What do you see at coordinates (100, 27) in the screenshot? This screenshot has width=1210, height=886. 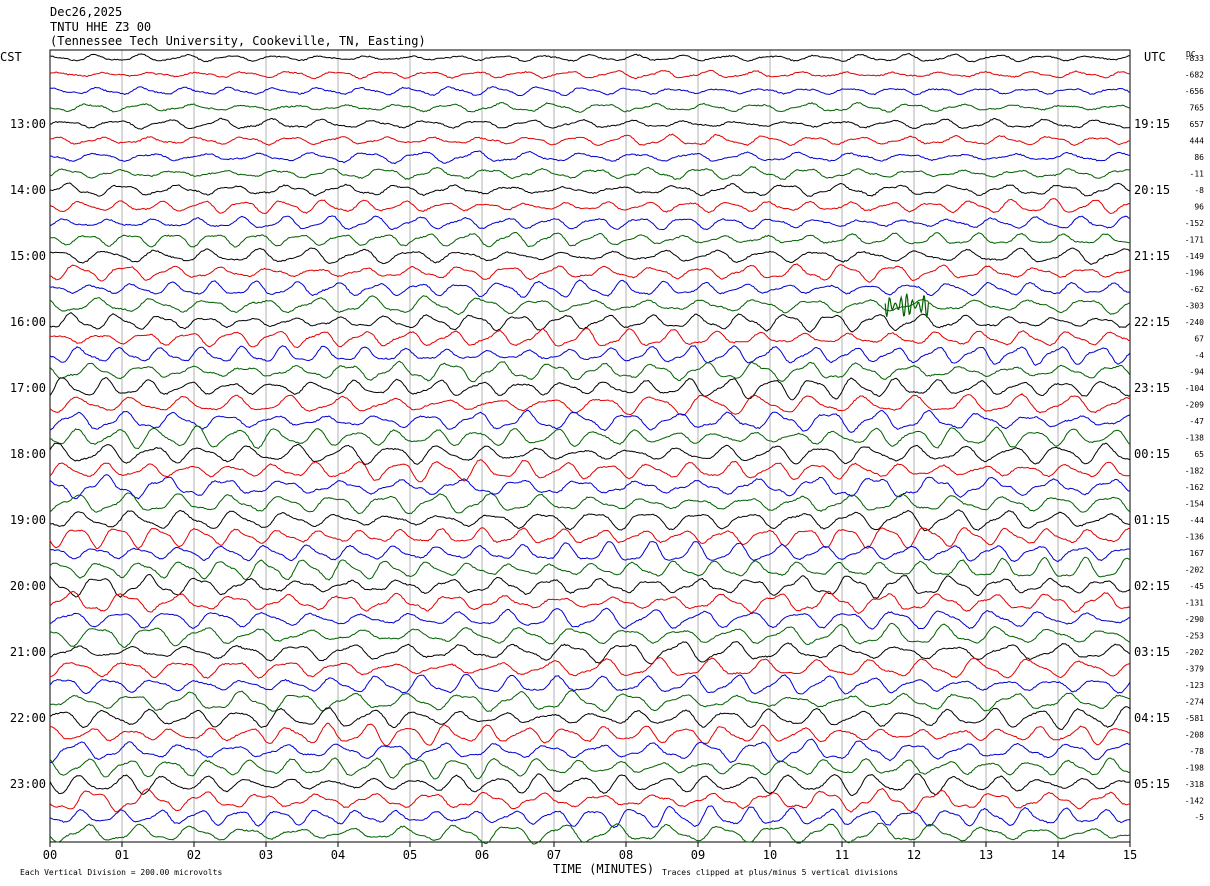 I see `header-station: TNTU HHE Z3 00` at bounding box center [100, 27].